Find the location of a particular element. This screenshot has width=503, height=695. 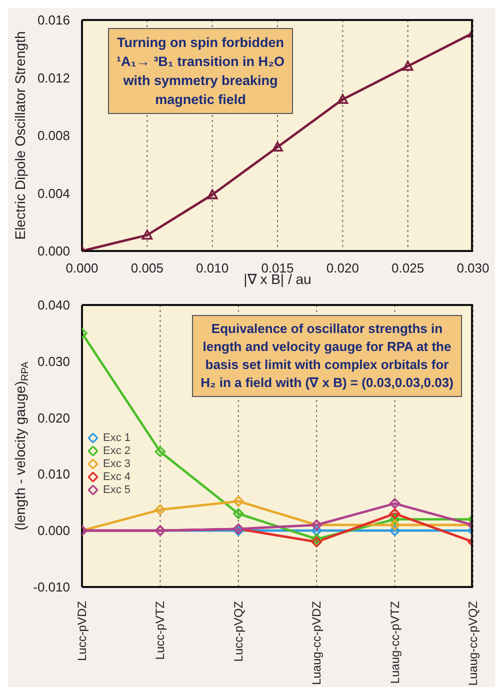

x-tick-label: Luaug-cc-pVDZ is located at coordinates (317, 643).